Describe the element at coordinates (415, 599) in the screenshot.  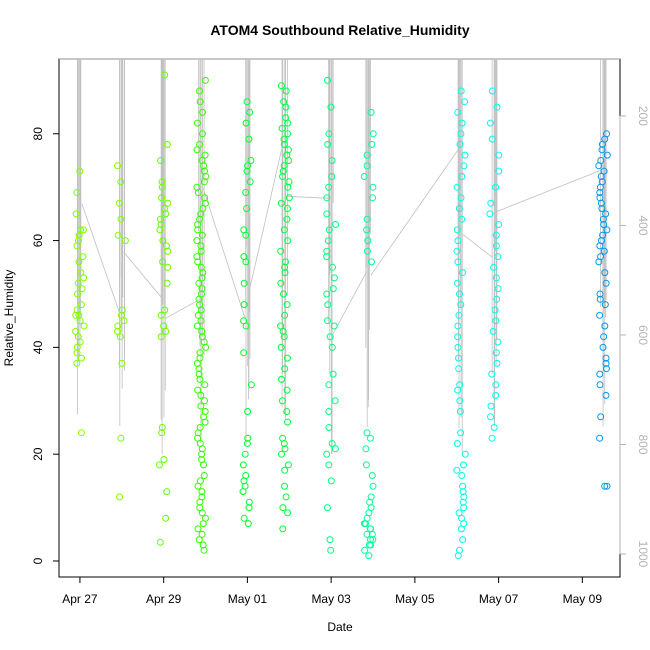
I see `x-tick-label: May 05` at that location.